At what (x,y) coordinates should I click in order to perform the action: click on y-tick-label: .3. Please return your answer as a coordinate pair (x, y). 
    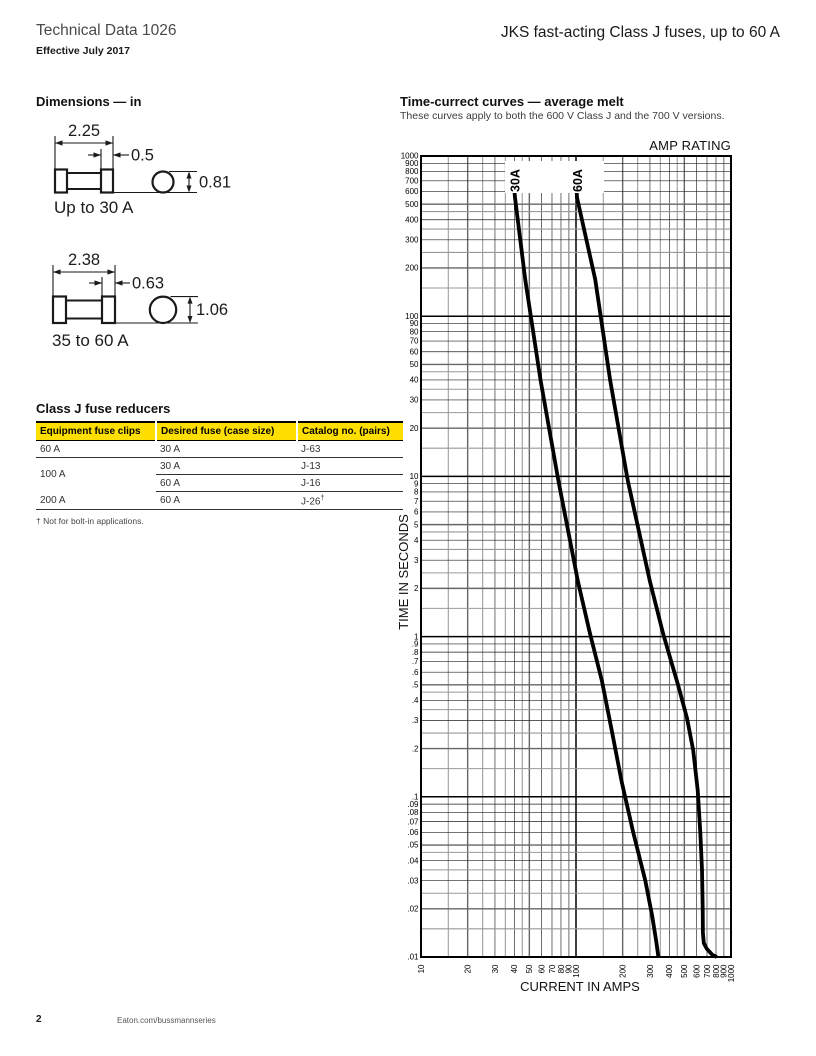
    Looking at the image, I should click on (415, 720).